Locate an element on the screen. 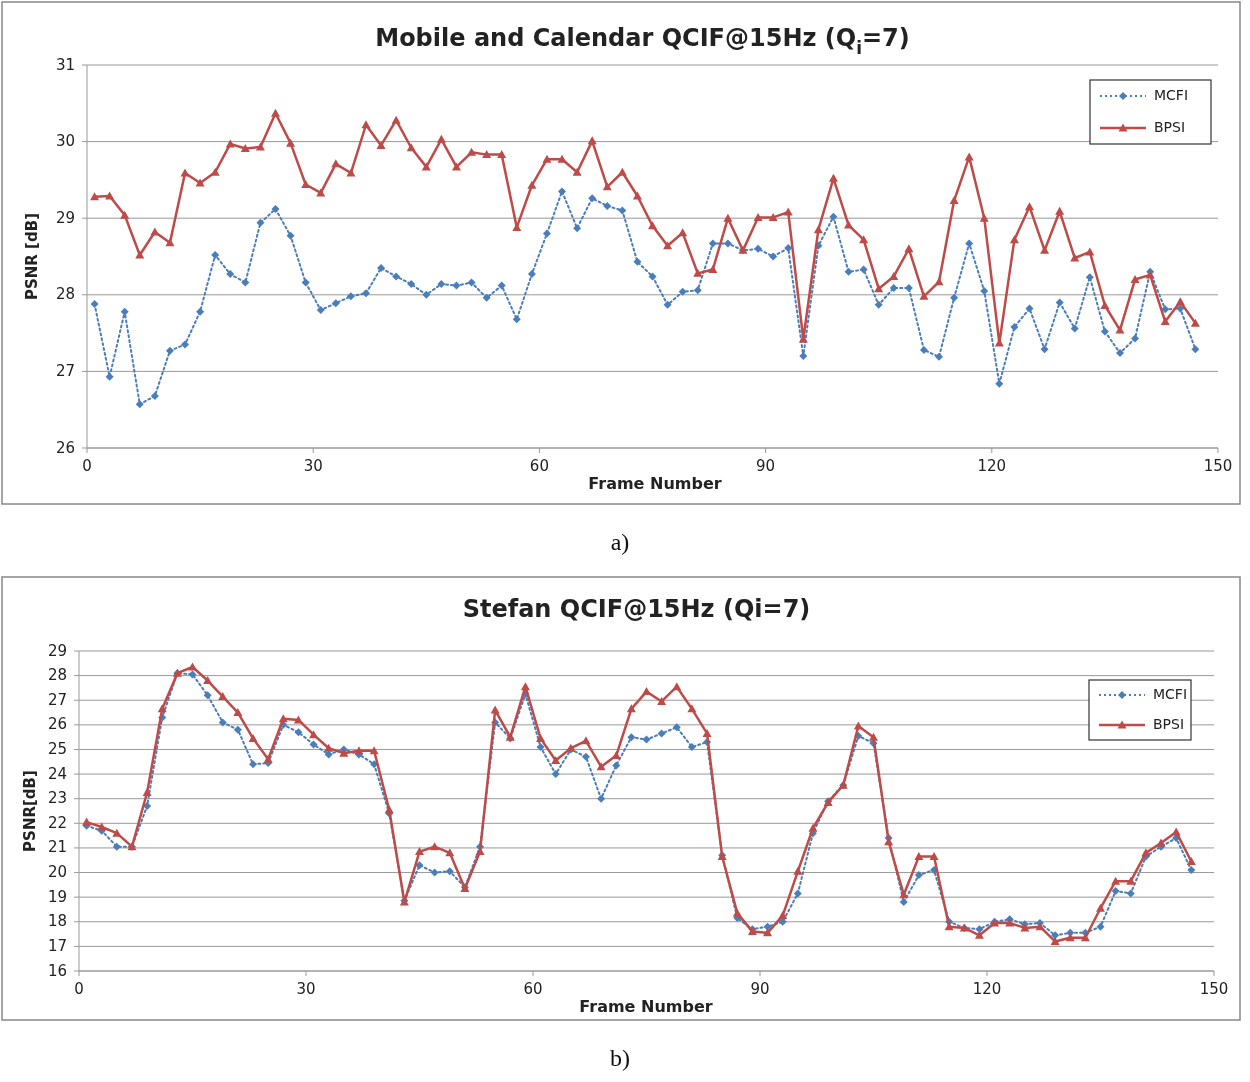 This screenshot has height=1082, width=1250. y-tick-label: 25 is located at coordinates (57, 748).